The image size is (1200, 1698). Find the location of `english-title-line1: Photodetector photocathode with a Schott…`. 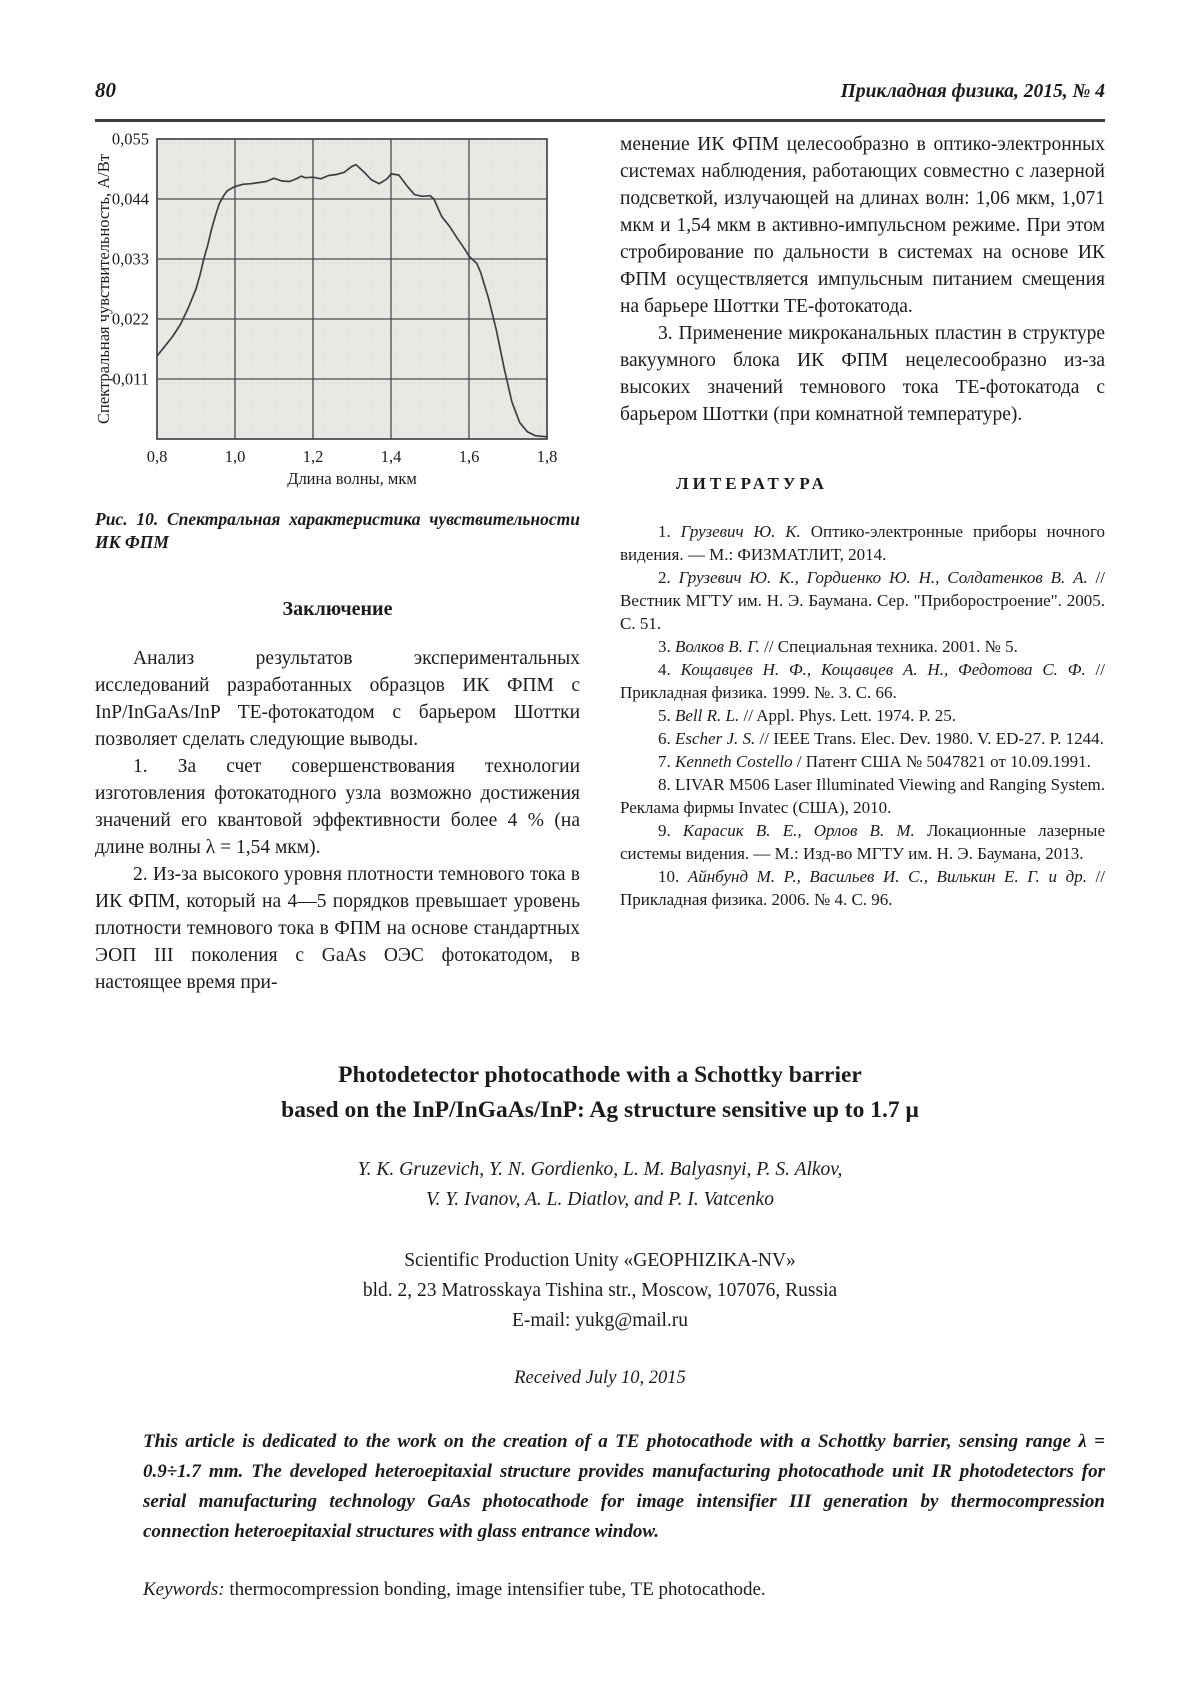

english-title-line1: Photodetector photocathode with a Schott… is located at coordinates (600, 1075).